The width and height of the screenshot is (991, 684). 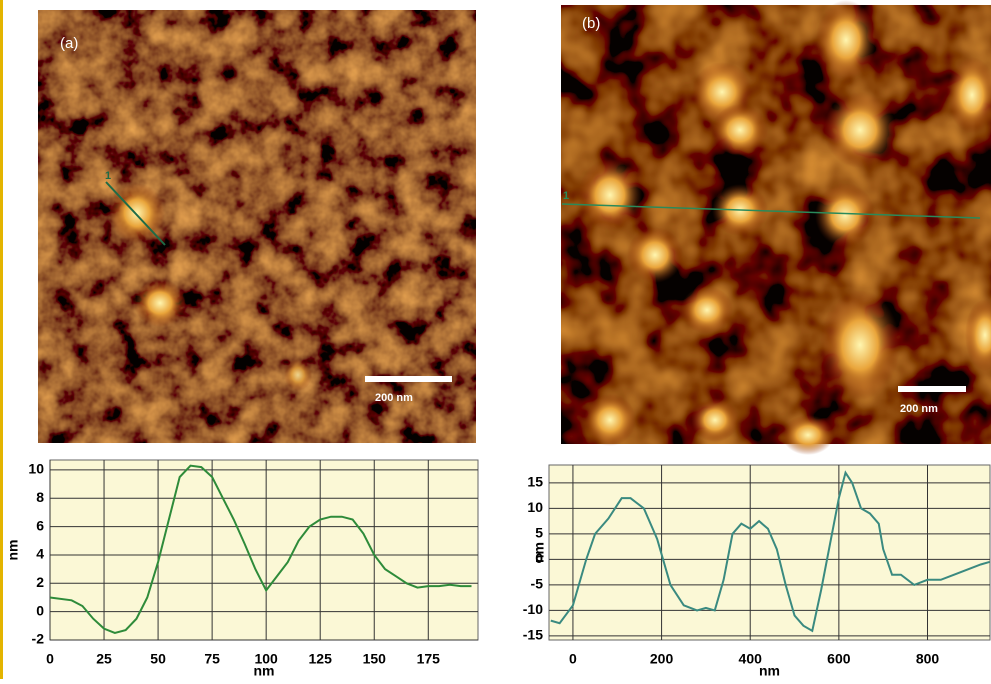 I want to click on x-tick-label: 50, so click(x=158, y=659).